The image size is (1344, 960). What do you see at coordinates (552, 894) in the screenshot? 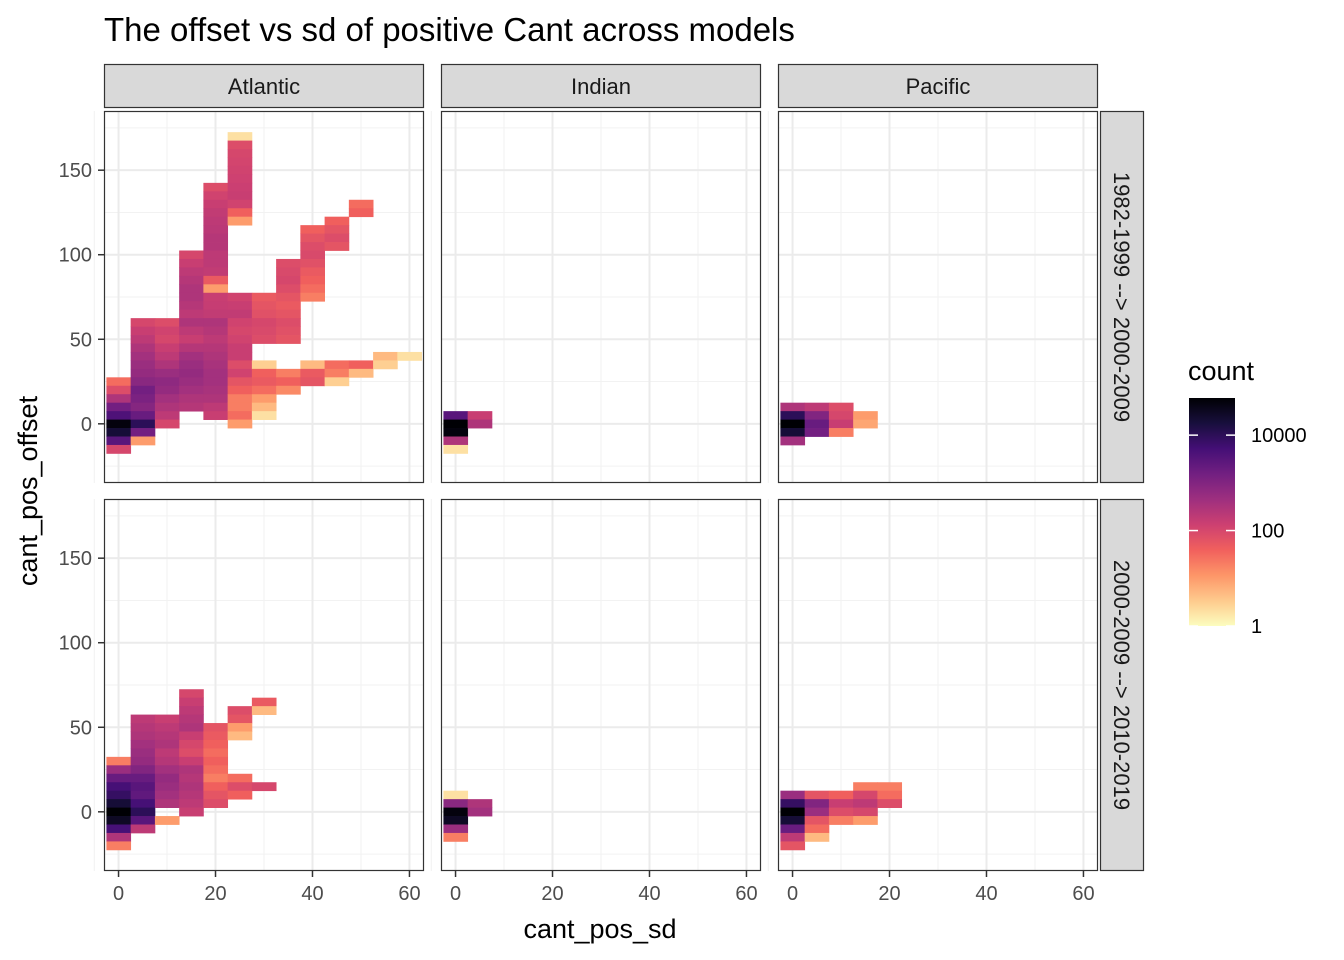
I see `x-tick-label: 20` at bounding box center [552, 894].